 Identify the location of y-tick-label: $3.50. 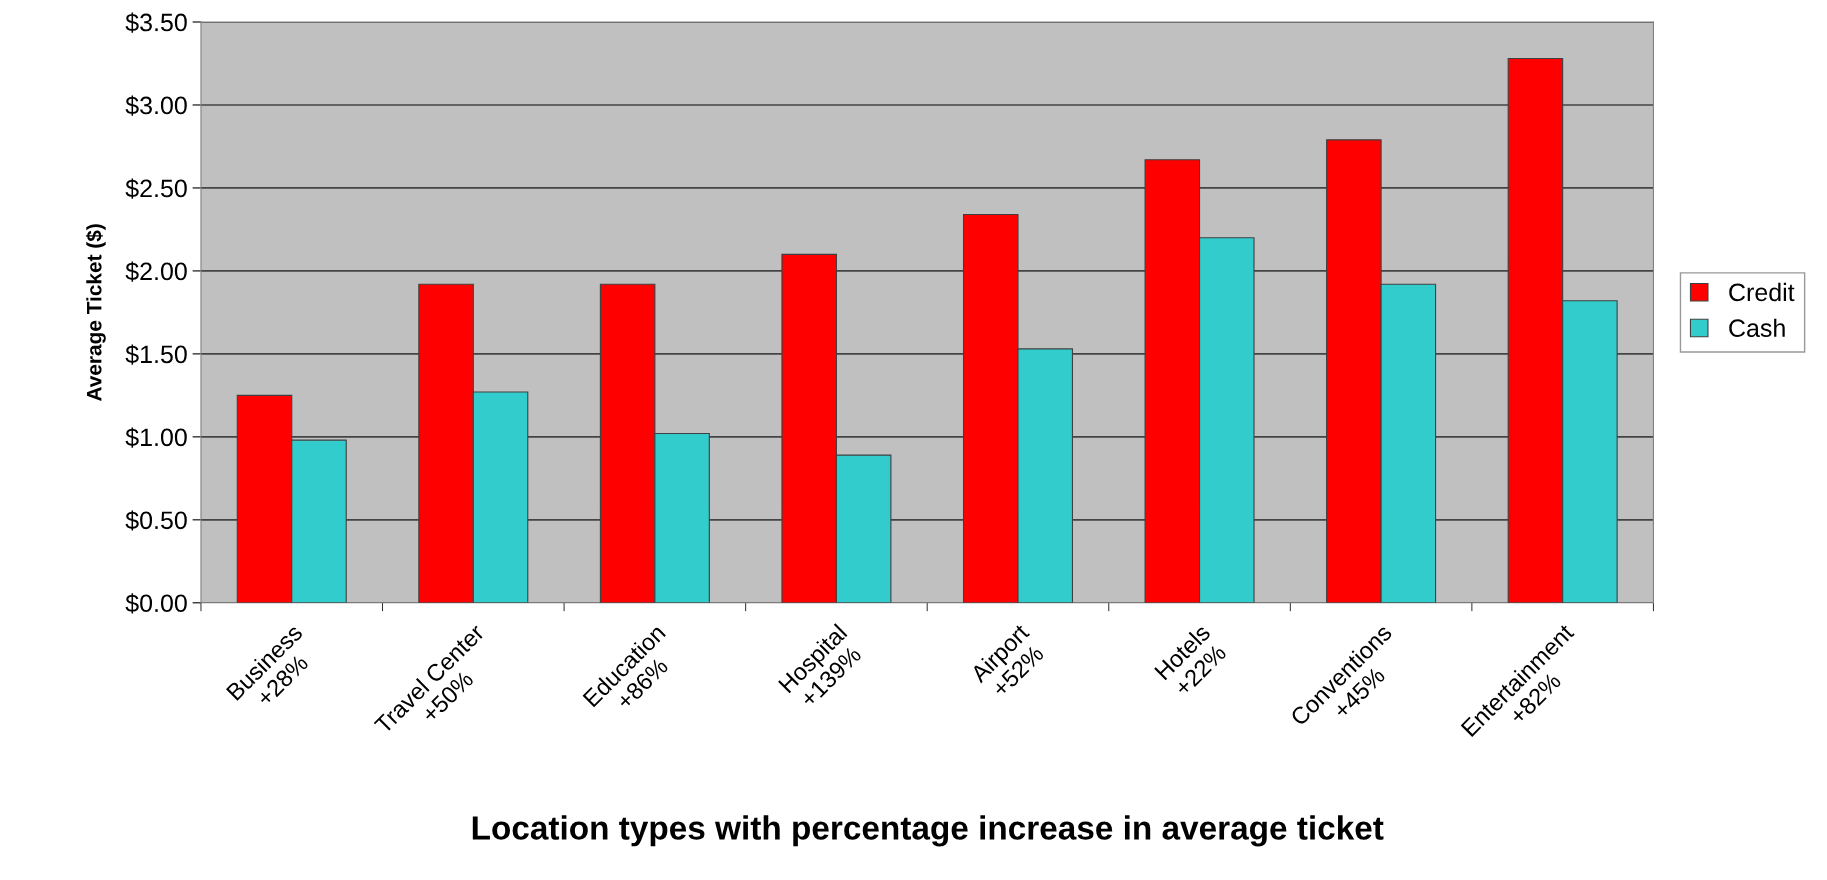
(156, 22).